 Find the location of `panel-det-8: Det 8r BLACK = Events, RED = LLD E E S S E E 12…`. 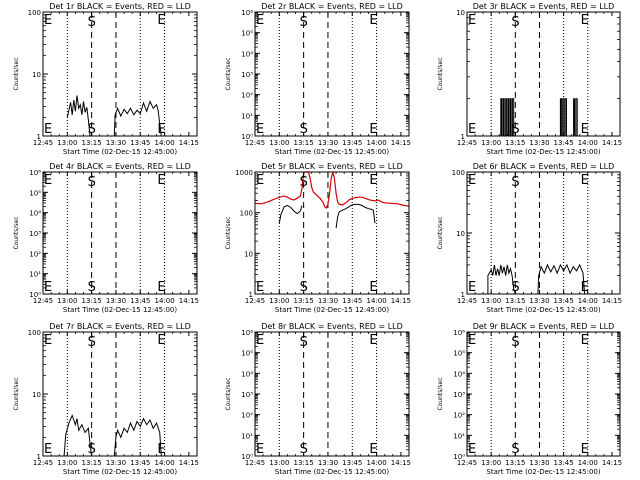

panel-det-8: Det 8r BLACK = Events, RED = LLD E E S S E E 12… is located at coordinates (318, 399).